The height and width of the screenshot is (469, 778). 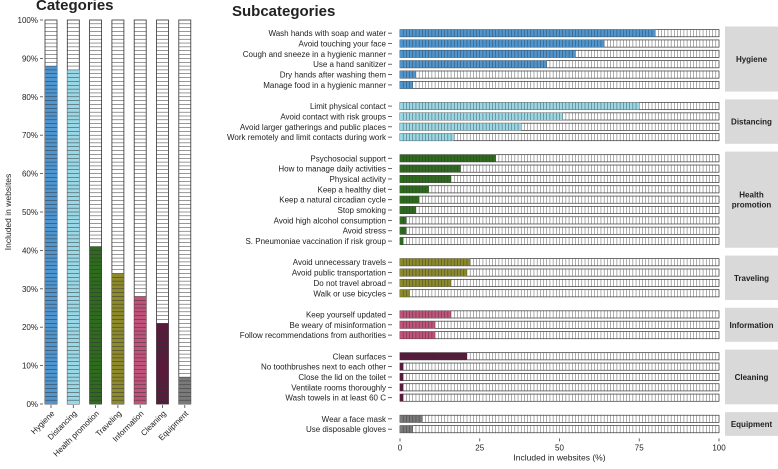 I want to click on subcategory-label: Dry hands after washing them, so click(x=333, y=75).